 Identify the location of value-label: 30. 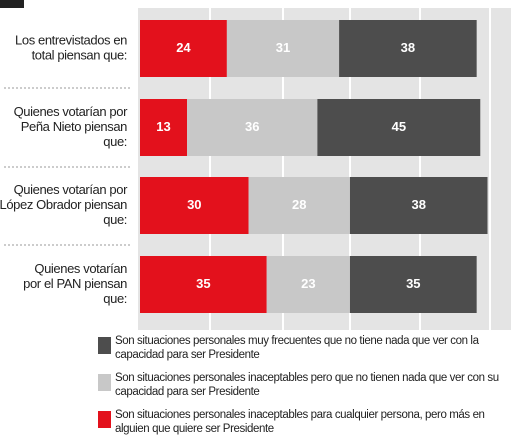
(194, 204).